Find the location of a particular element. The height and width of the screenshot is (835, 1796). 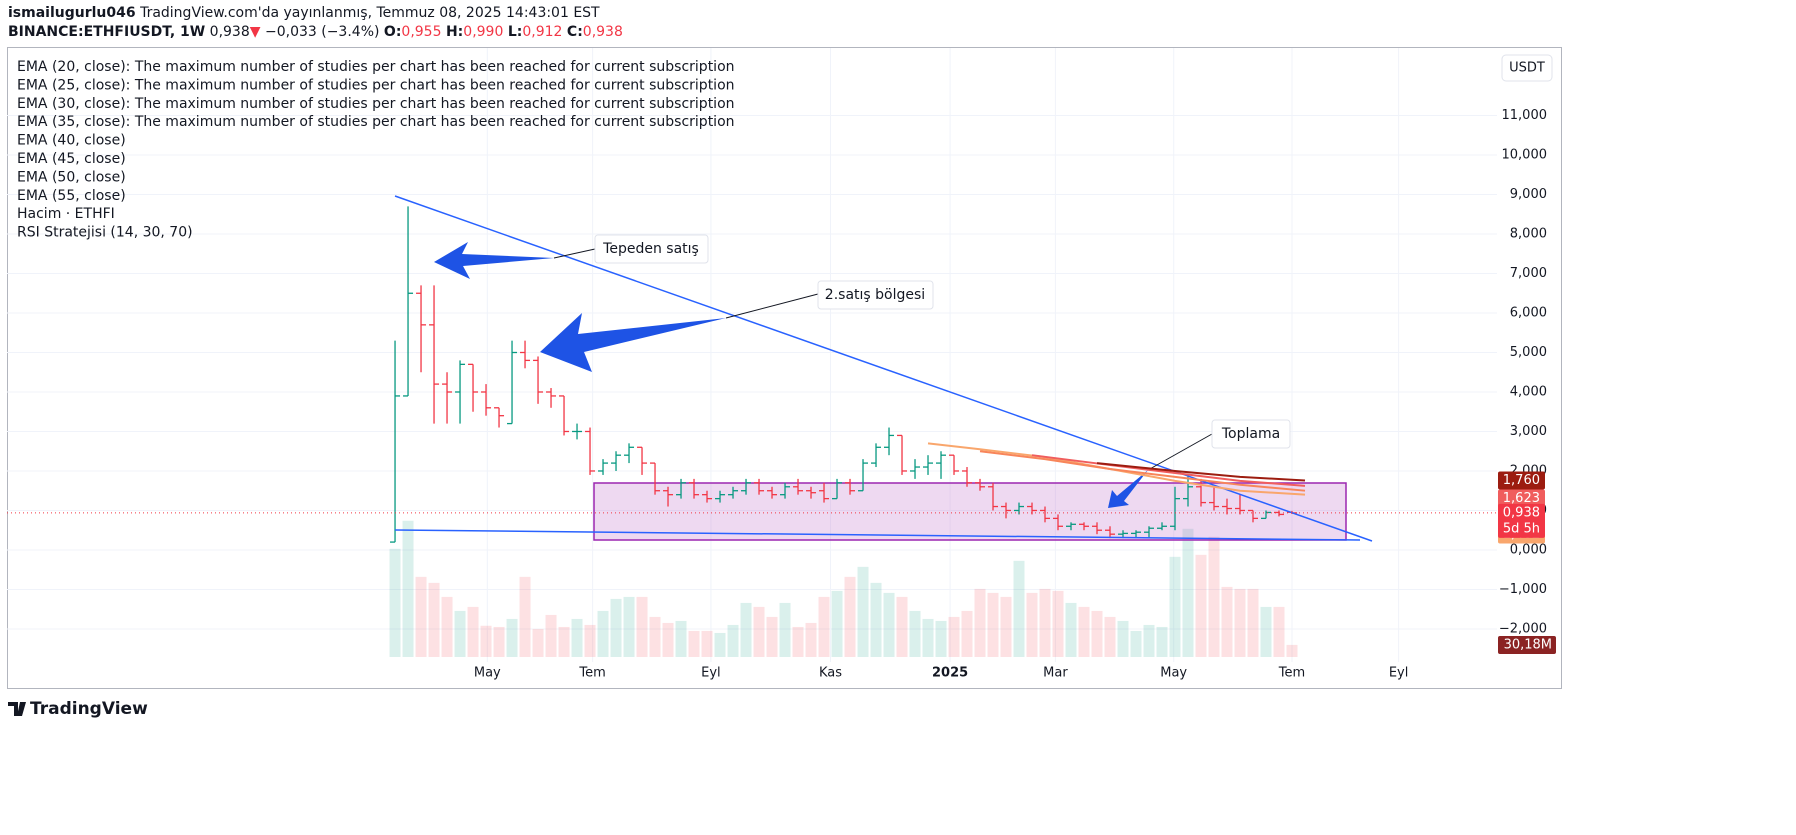

y-tick-label: 7,000 is located at coordinates (1528, 273).